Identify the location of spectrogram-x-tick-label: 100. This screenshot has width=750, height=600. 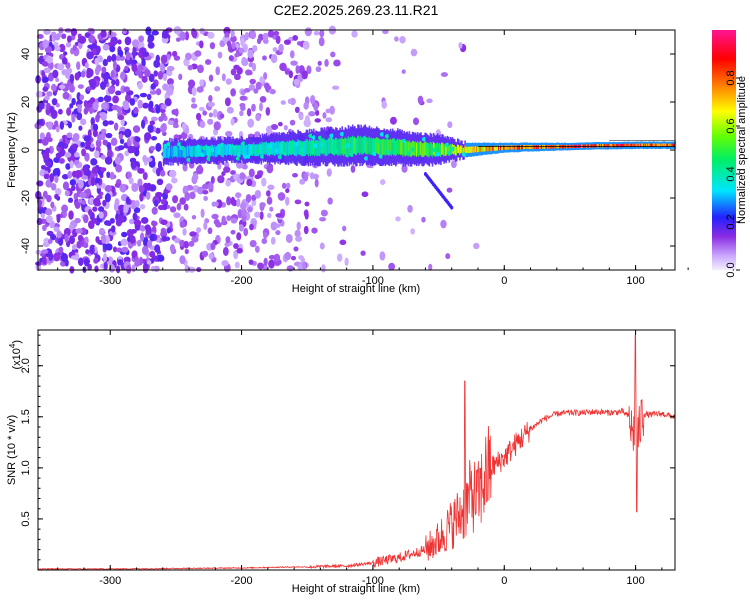
(635, 281).